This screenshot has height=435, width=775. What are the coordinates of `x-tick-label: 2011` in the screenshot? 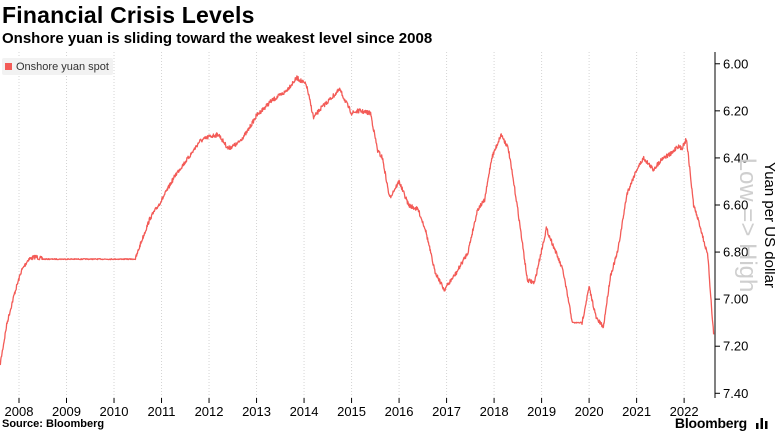 It's located at (162, 411).